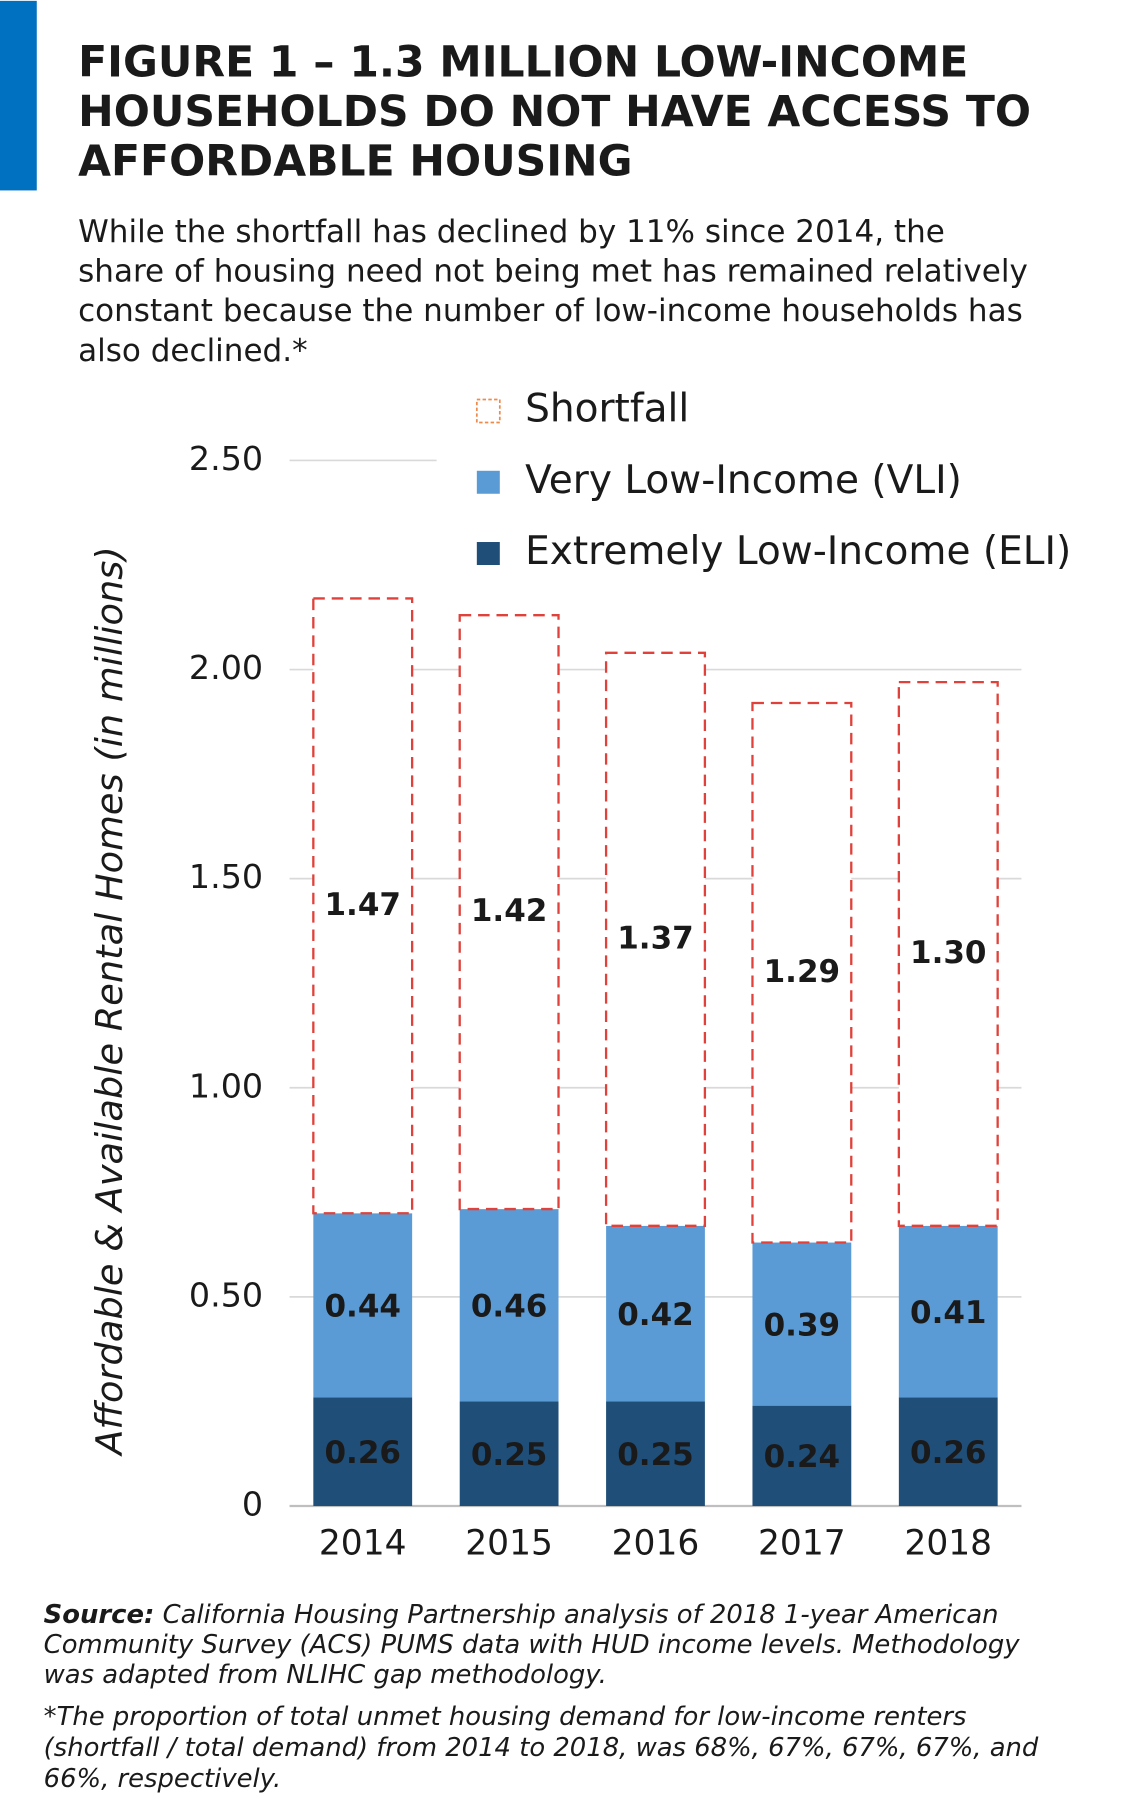 This screenshot has width=1126, height=1801. Describe the element at coordinates (18, 95) in the screenshot. I see `accent-bar` at that location.